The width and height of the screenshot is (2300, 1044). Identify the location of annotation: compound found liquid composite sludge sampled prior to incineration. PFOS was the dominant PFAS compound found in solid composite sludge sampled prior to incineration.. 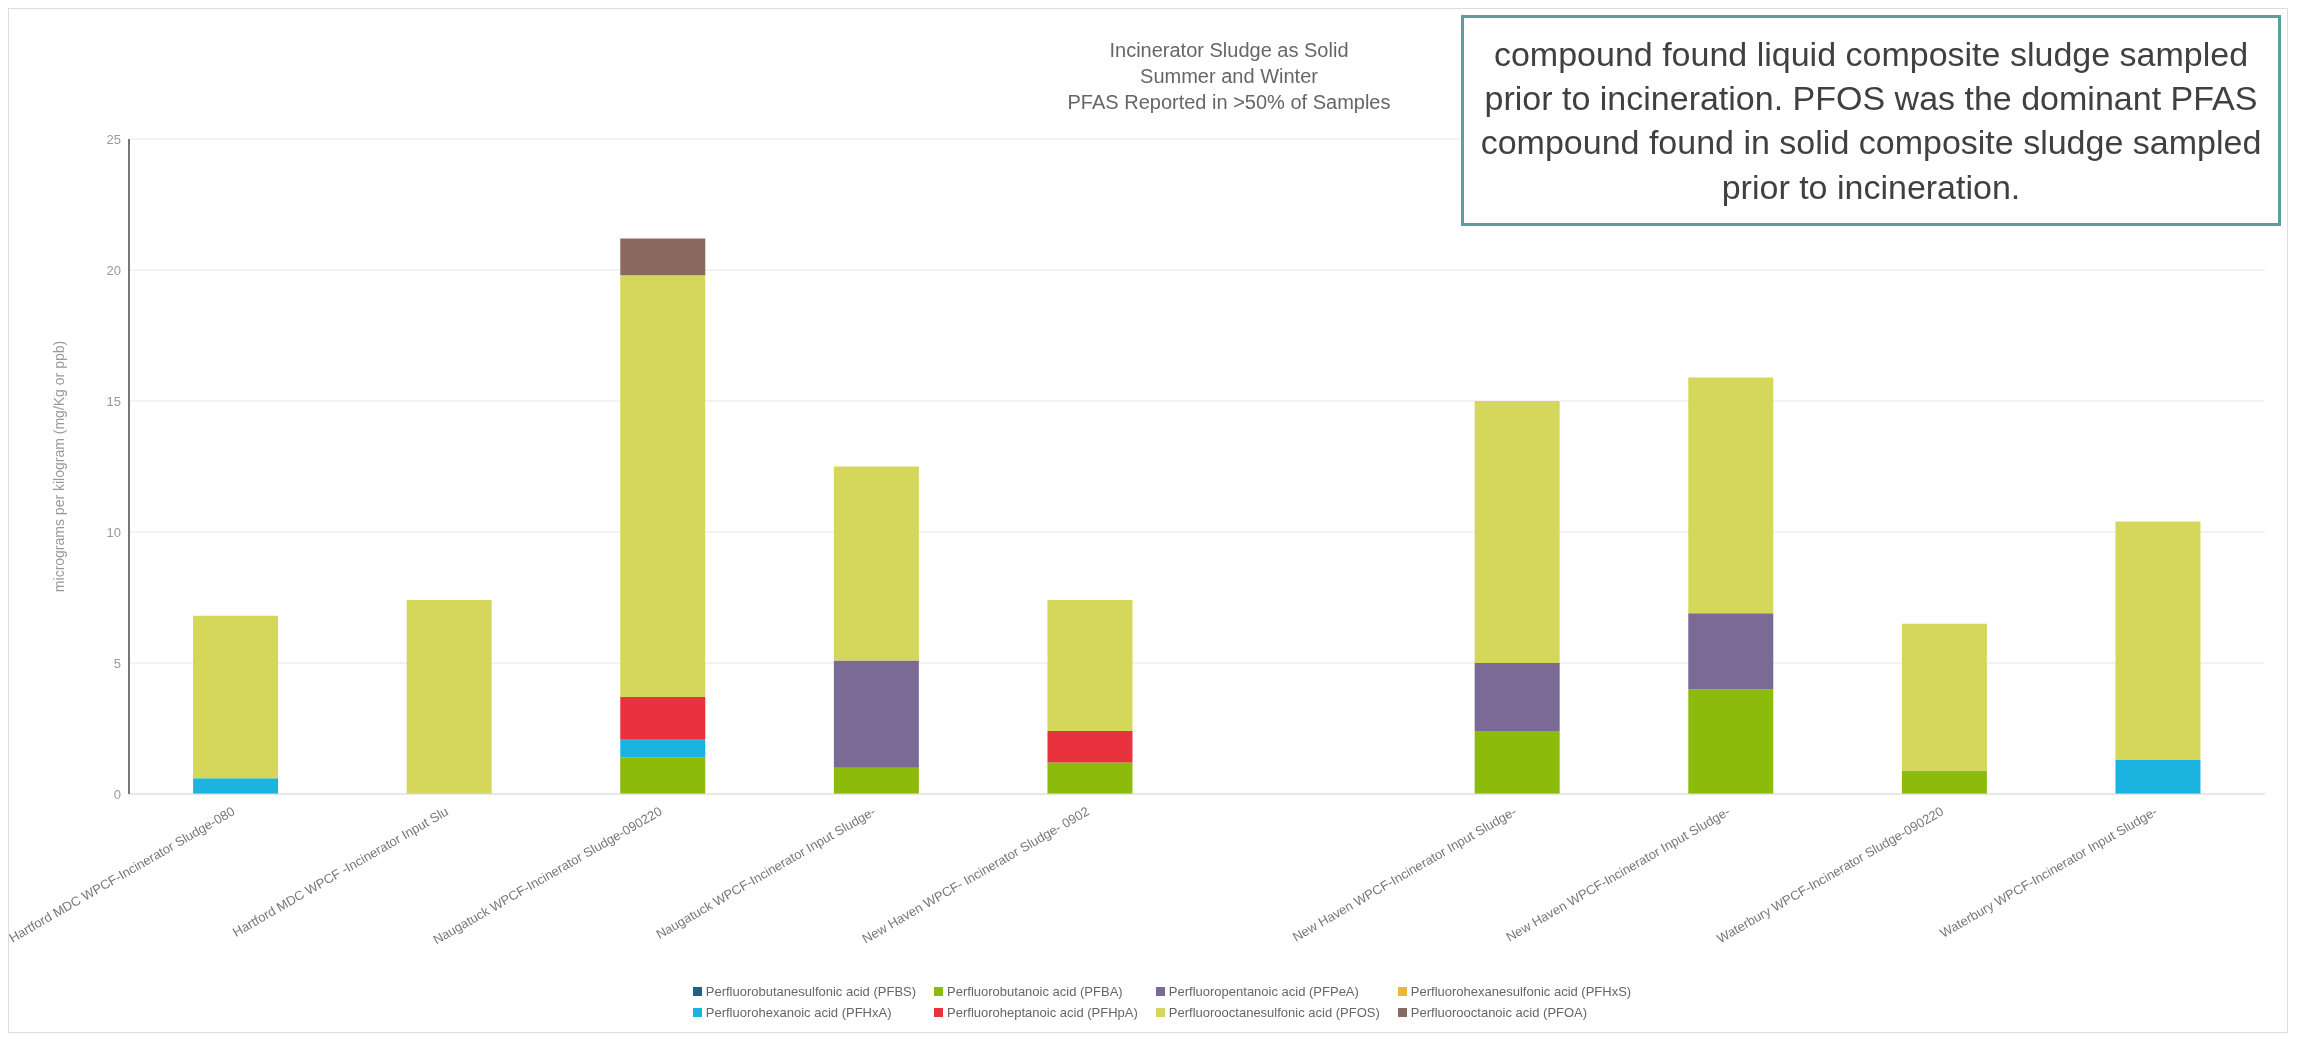
(1871, 120).